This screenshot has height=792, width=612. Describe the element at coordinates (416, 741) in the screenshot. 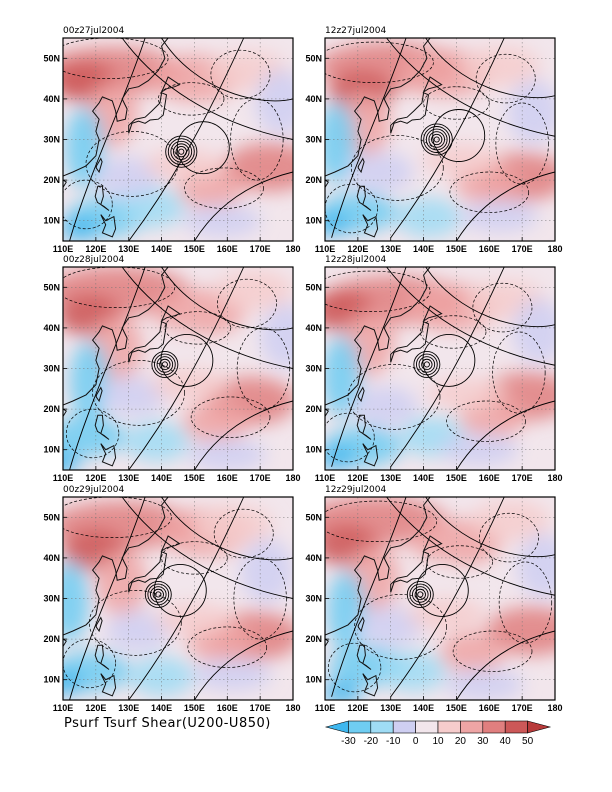

I see `colorbar-tick-label: 0` at that location.